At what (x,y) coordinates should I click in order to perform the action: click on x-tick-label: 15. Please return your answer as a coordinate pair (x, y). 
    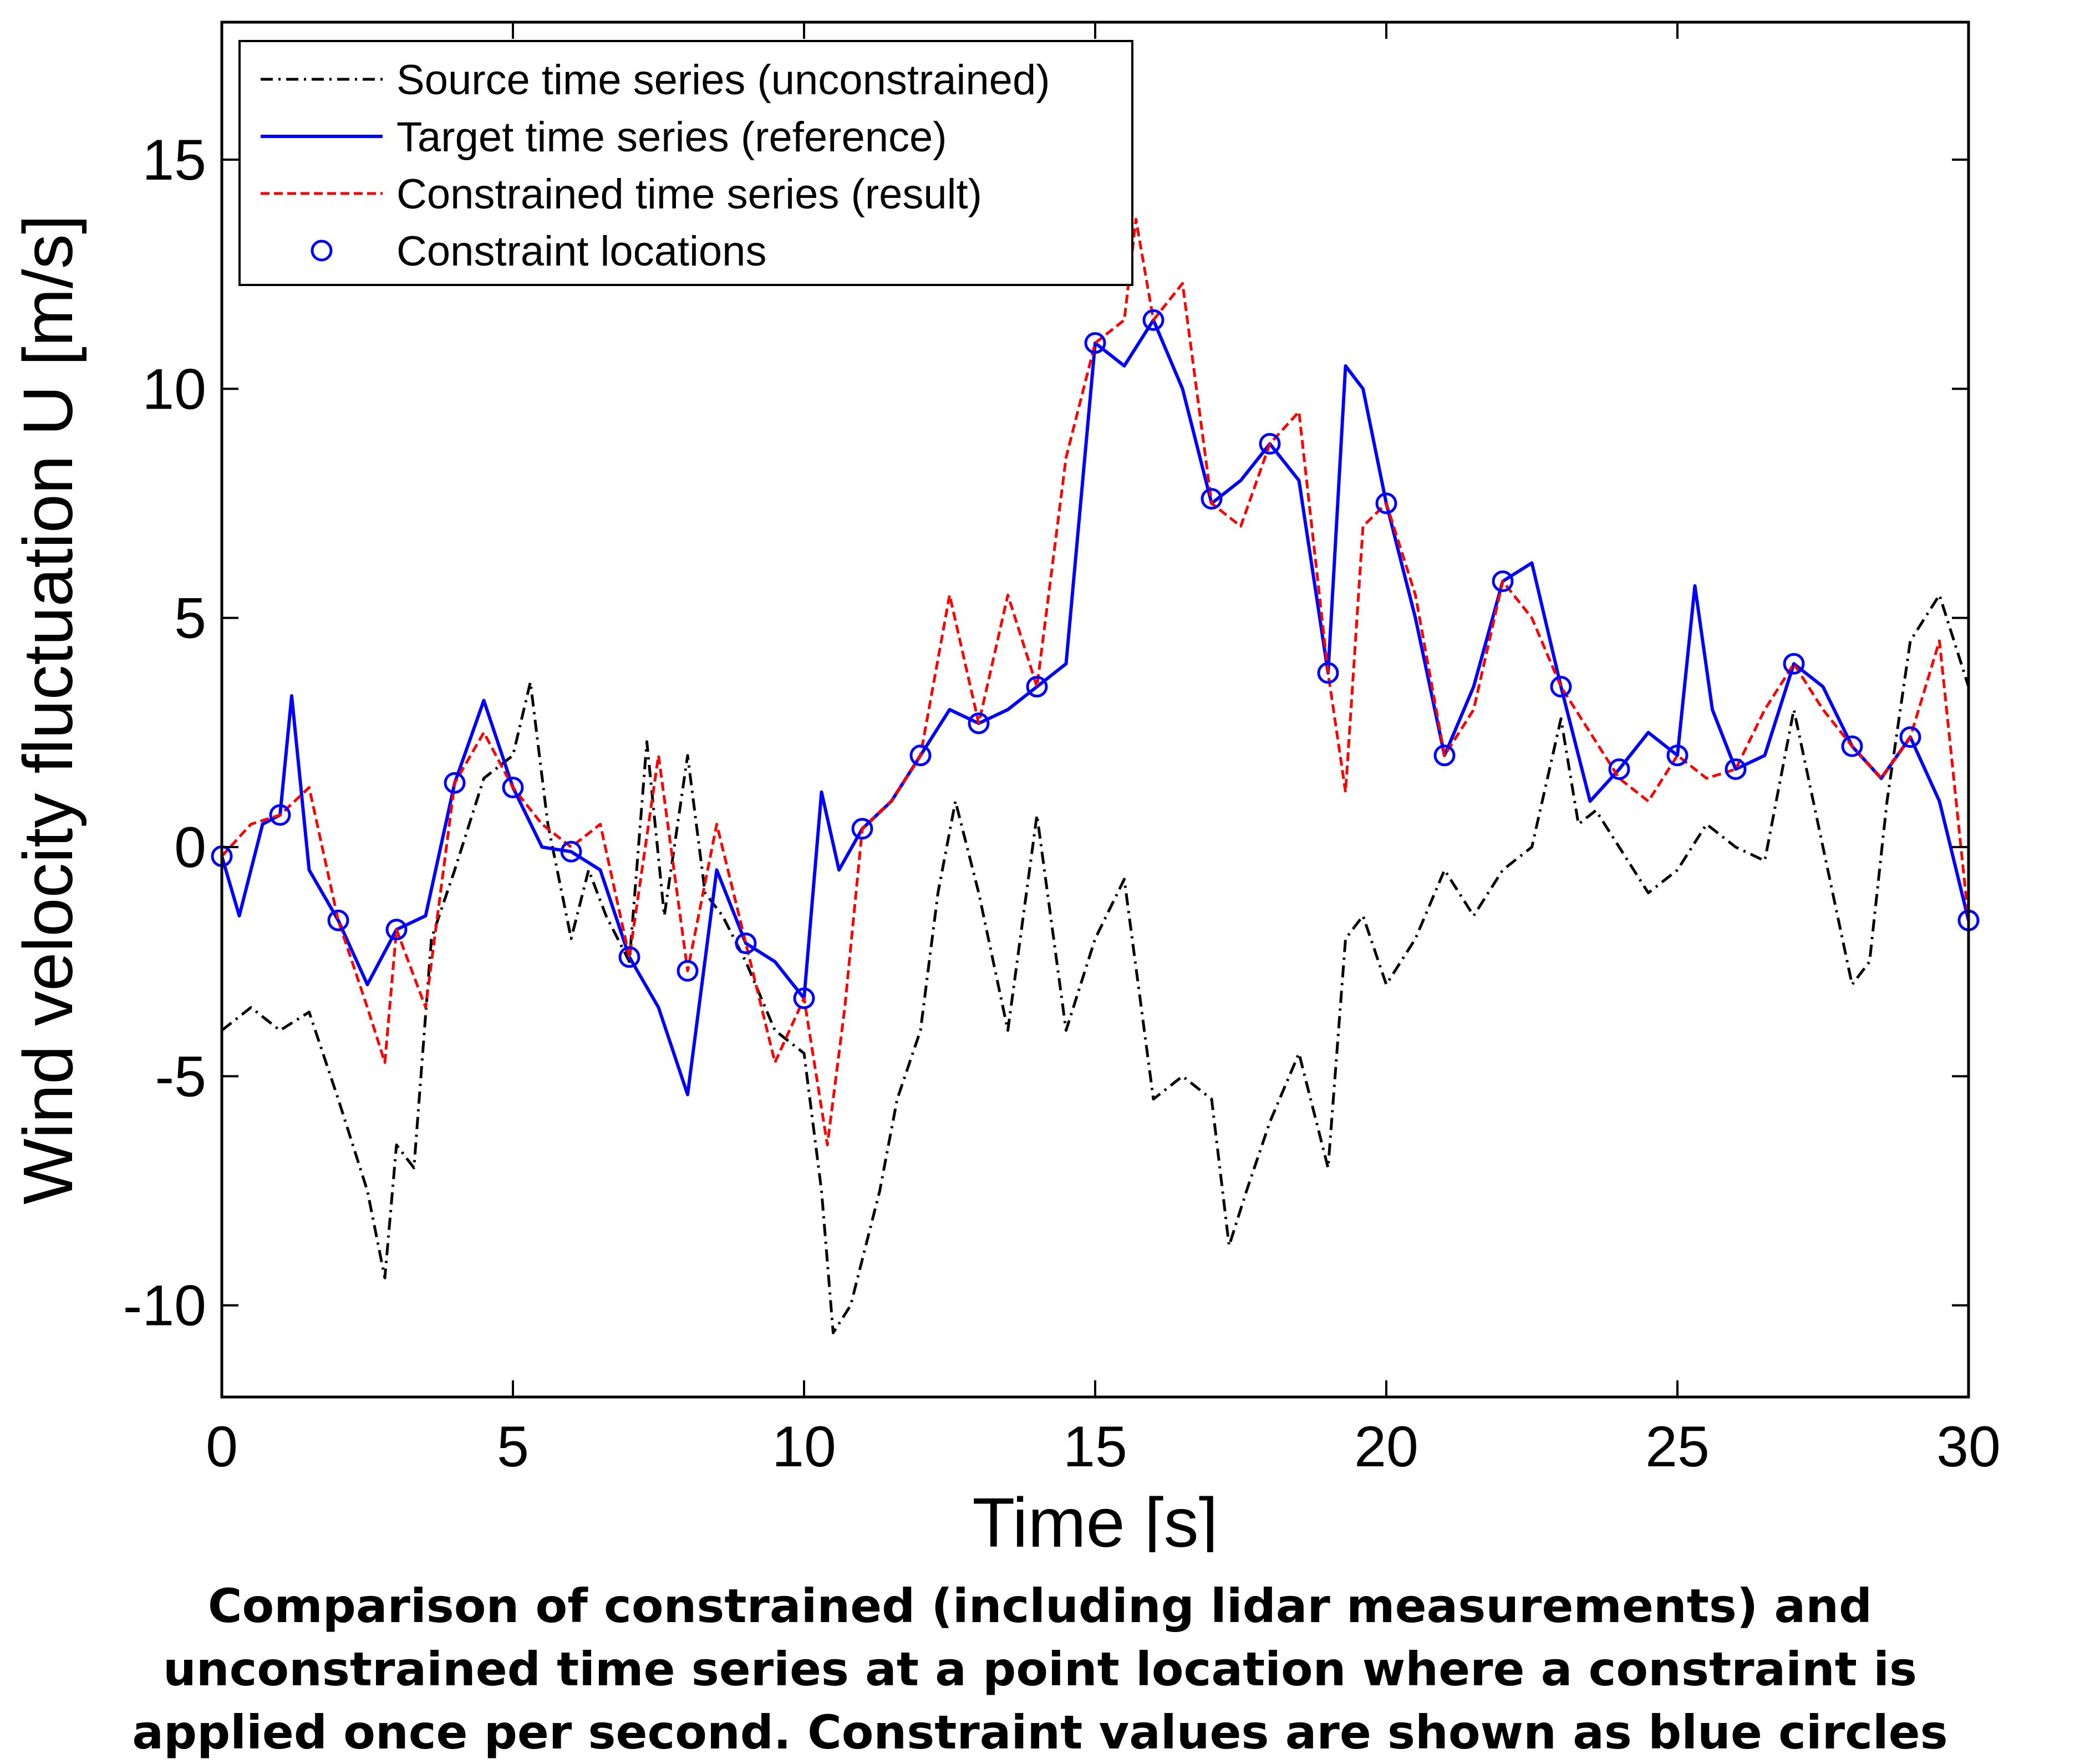
    Looking at the image, I should click on (1095, 1447).